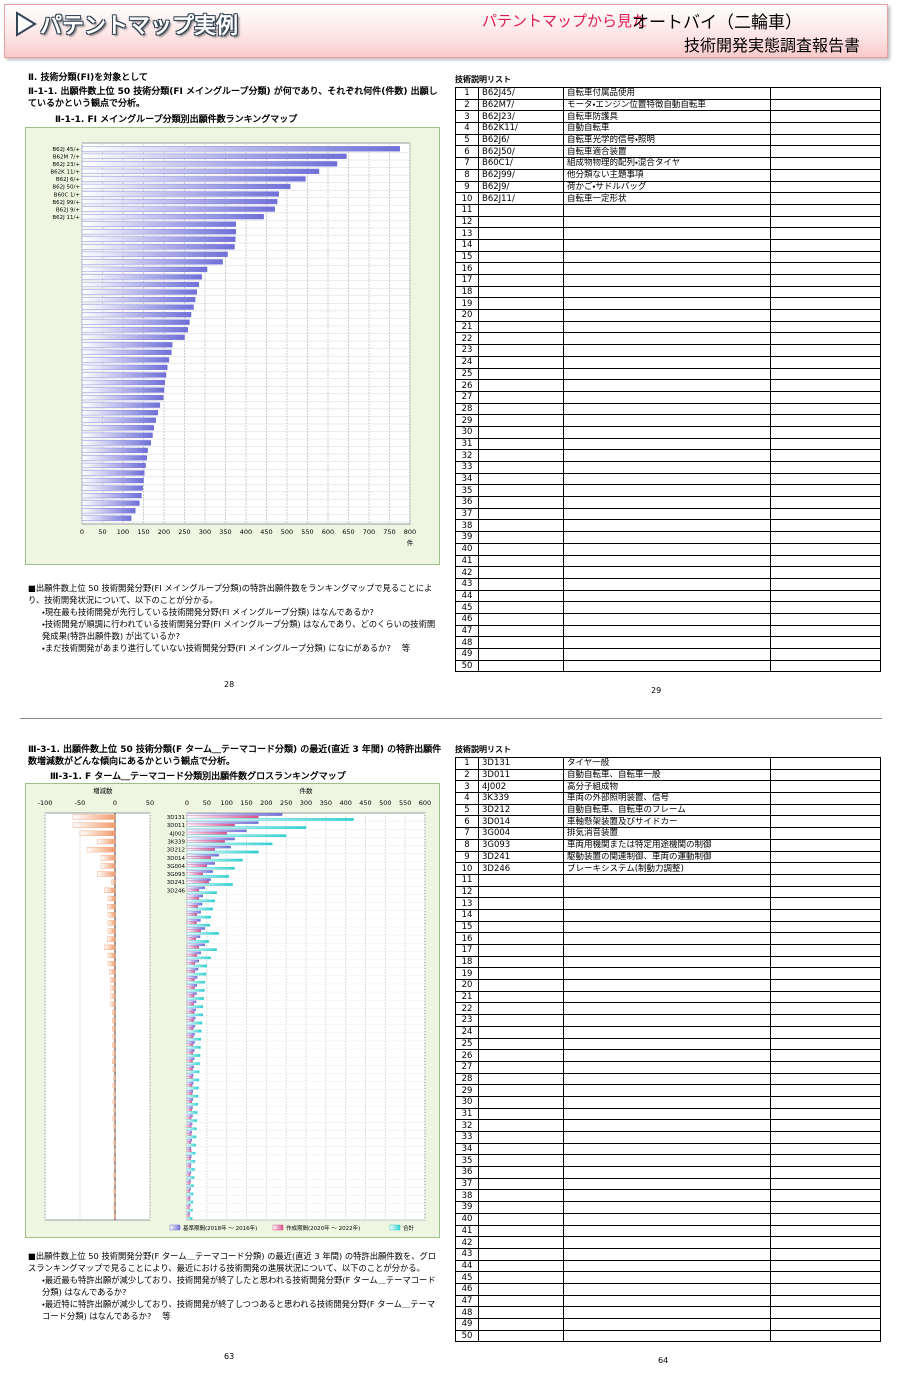 Image resolution: width=900 pixels, height=1390 pixels. Describe the element at coordinates (205, 532) in the screenshot. I see `x-tick-label: 300` at that location.